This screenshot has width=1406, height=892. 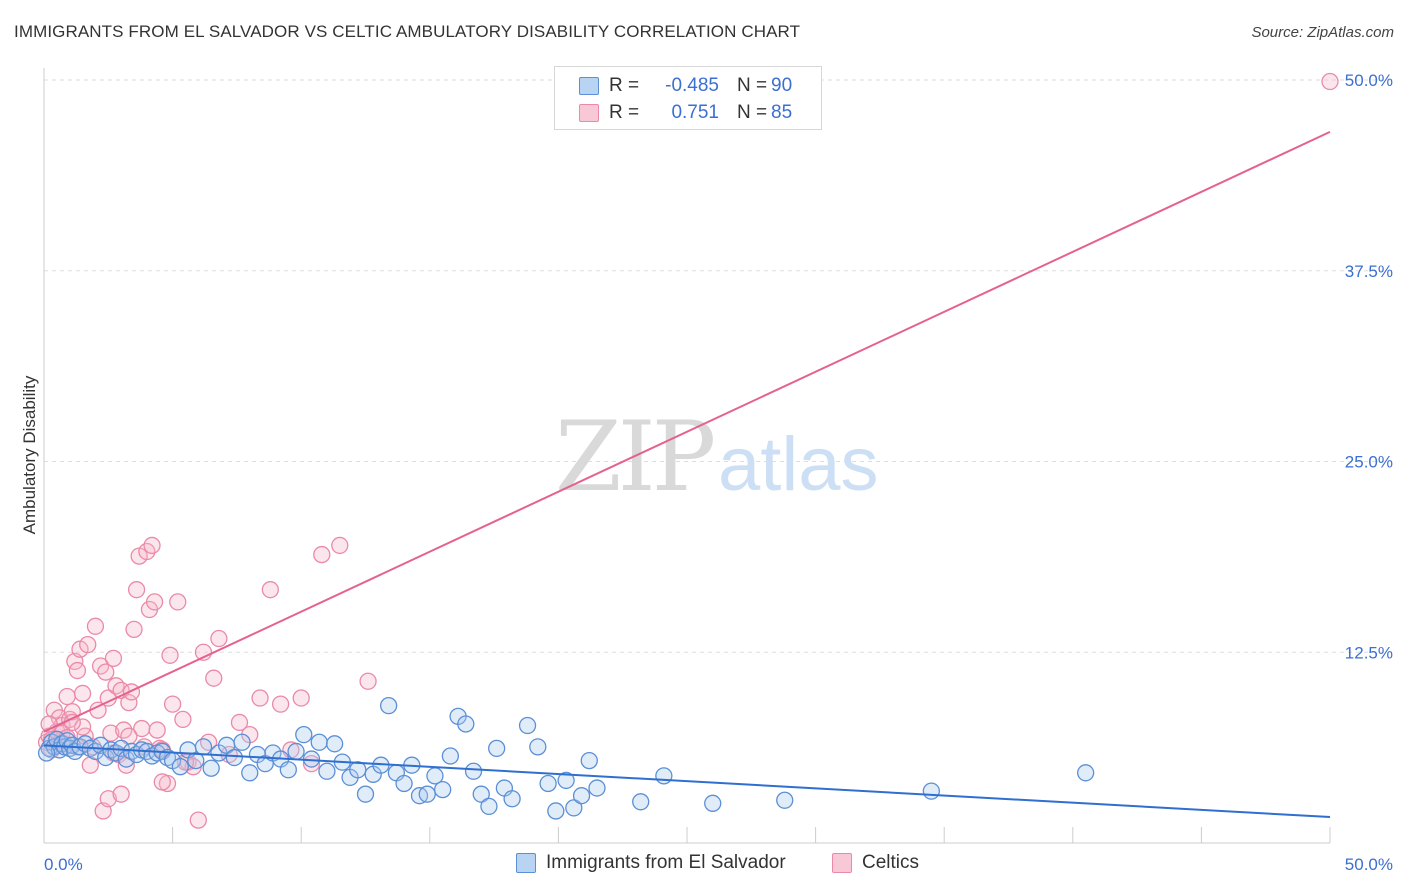 What do you see at coordinates (1322, 32) in the screenshot?
I see `source-credit: Source: ZipAtlas.com` at bounding box center [1322, 32].